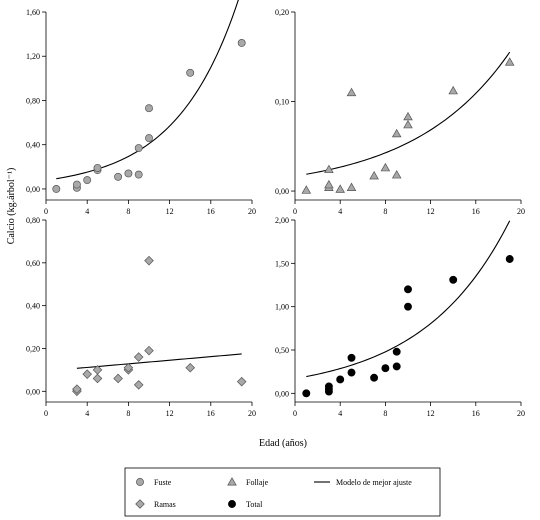 This screenshot has height=520, width=540. What do you see at coordinates (283, 443) in the screenshot?
I see `x-axis-label: Edad (años)` at bounding box center [283, 443].